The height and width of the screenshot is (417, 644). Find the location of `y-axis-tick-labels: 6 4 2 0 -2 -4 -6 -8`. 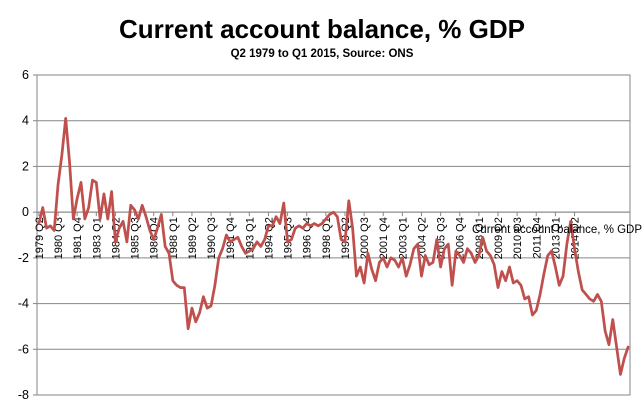

y-axis-tick-labels: 6 4 2 0 -2 -4 -6 -8 is located at coordinates (23, 235).